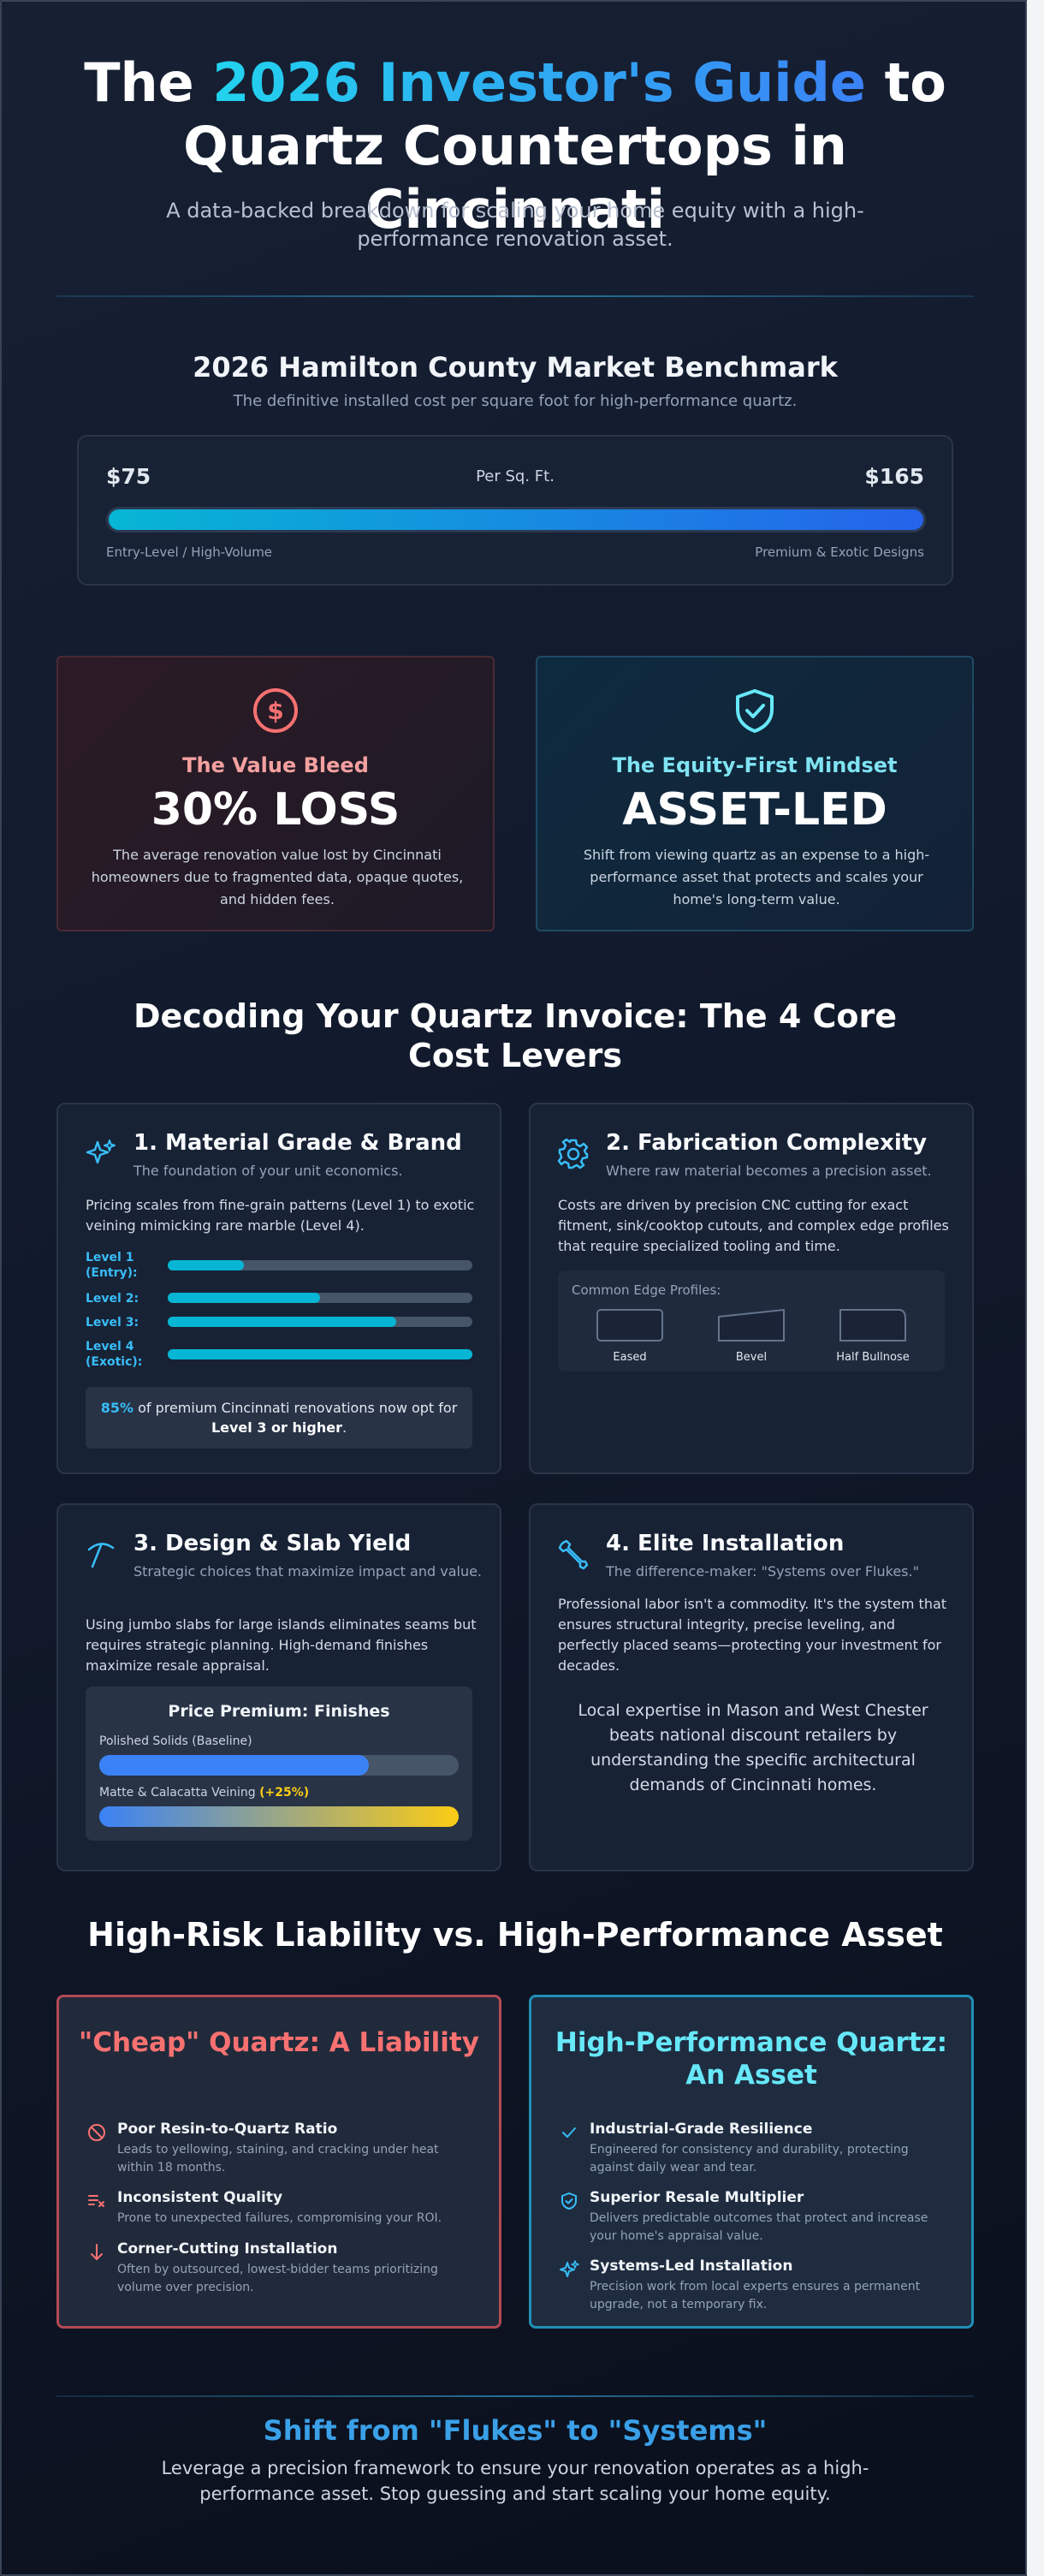  What do you see at coordinates (244, 1298) in the screenshot?
I see `level-2-fill` at bounding box center [244, 1298].